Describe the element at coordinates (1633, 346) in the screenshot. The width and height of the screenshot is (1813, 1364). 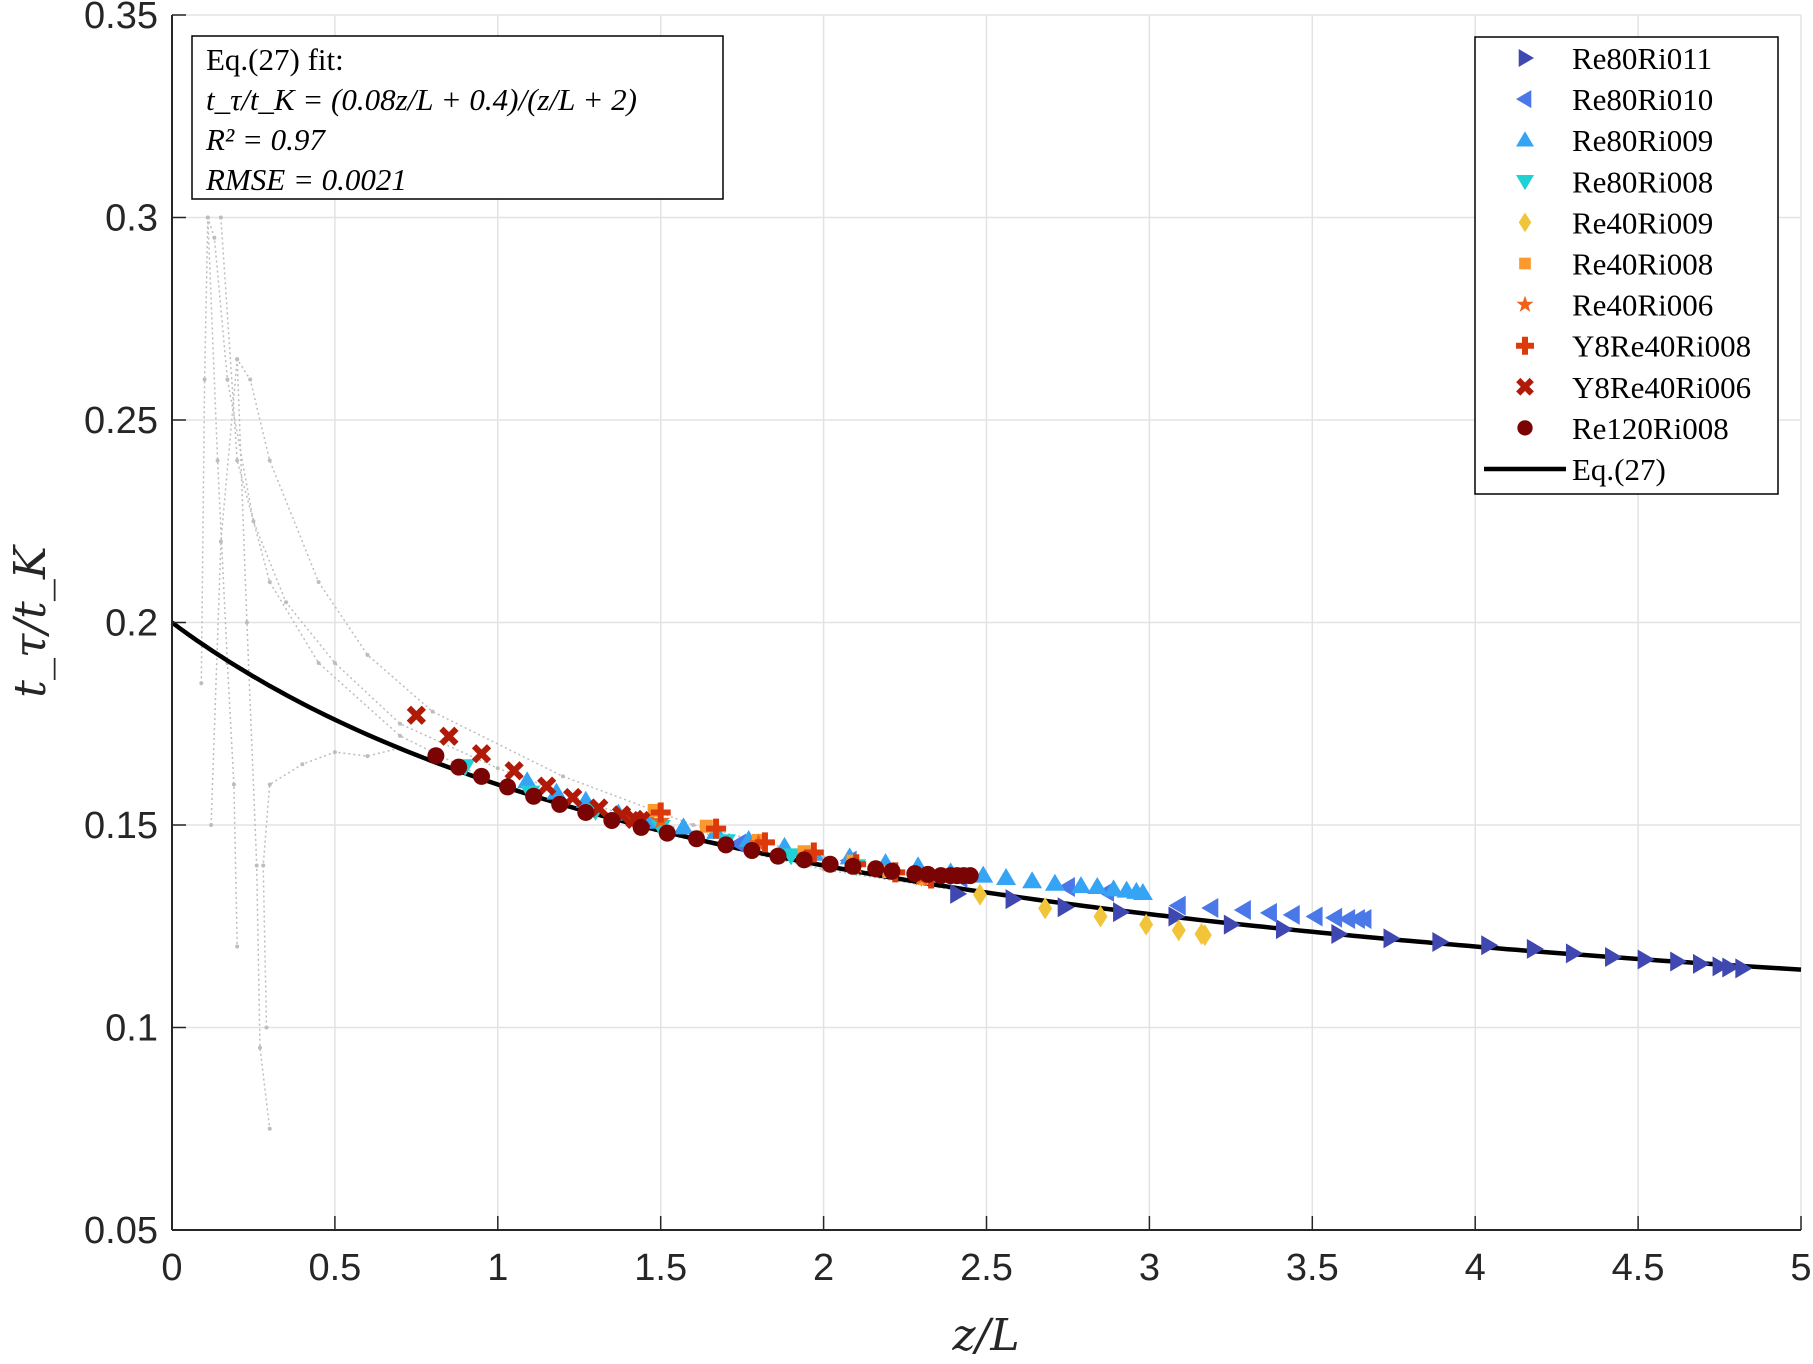
I see `legend-item: Y8Re40Ri008` at that location.